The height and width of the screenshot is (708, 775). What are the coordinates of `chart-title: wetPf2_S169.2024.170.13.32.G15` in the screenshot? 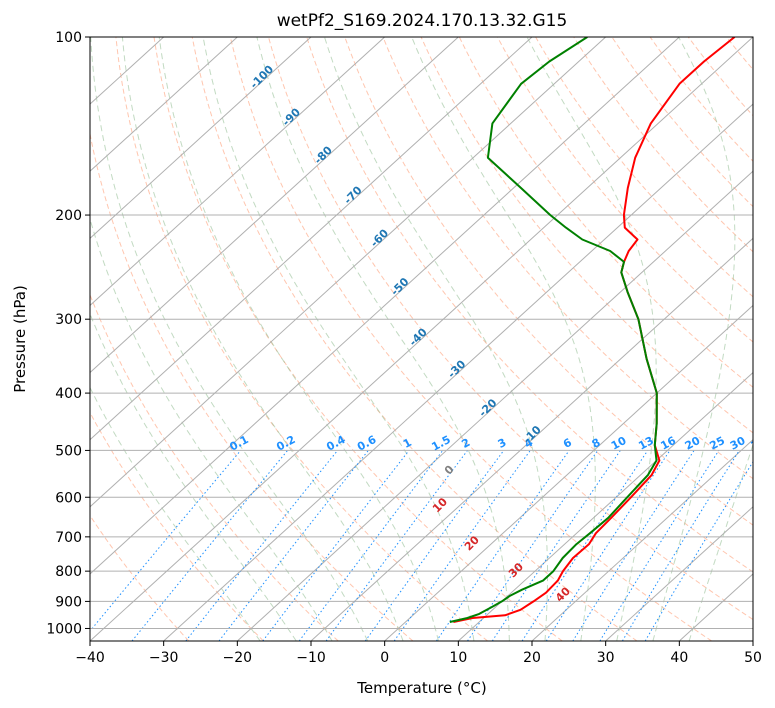 It's located at (422, 21).